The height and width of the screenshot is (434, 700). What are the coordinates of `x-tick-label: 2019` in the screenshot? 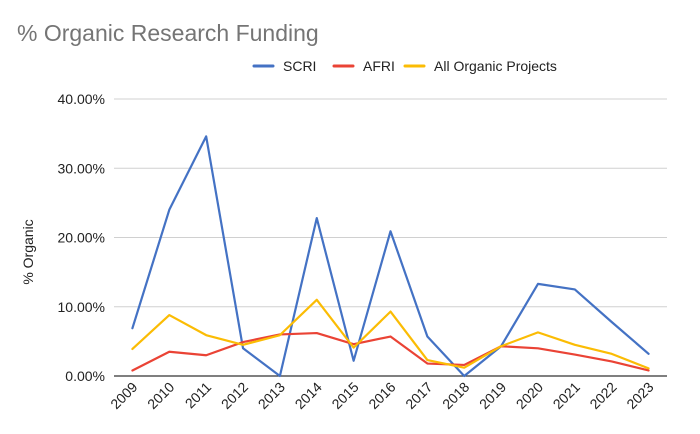 It's located at (492, 395).